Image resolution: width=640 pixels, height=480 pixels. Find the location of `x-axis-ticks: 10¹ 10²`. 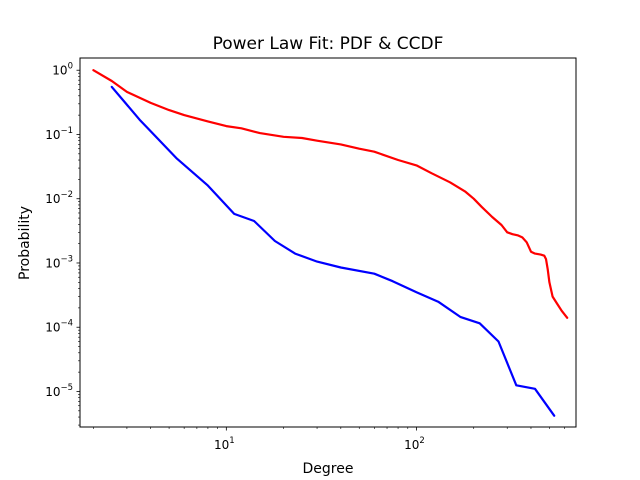

x-axis-ticks: 10¹ 10² is located at coordinates (329, 439).